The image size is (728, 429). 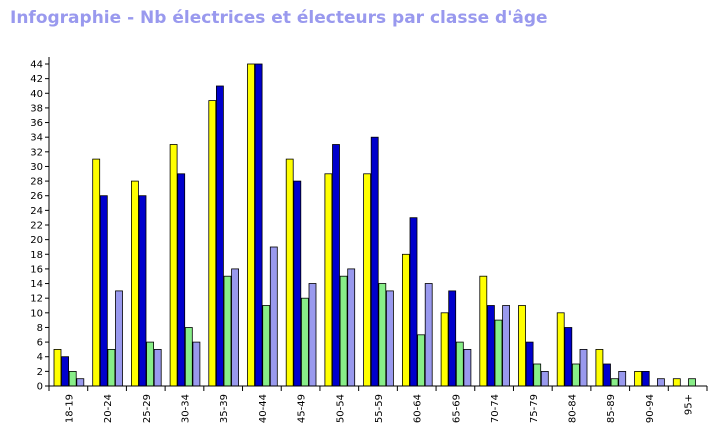 What do you see at coordinates (382, 335) in the screenshot?
I see `bar-55-59-s2` at bounding box center [382, 335].